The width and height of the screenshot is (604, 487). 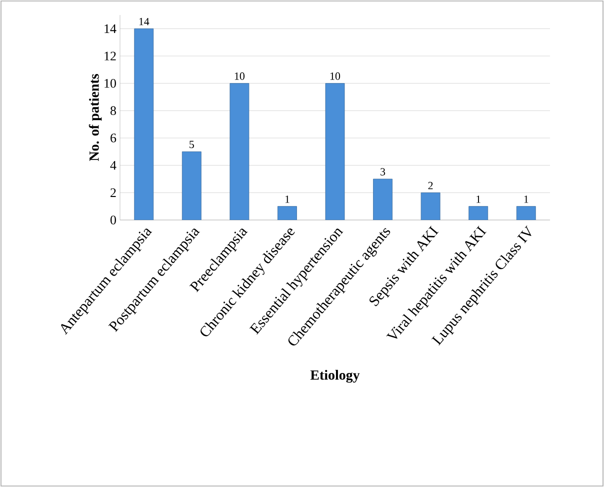 What do you see at coordinates (95, 118) in the screenshot?
I see `y-axis-title: No. of patients` at bounding box center [95, 118].